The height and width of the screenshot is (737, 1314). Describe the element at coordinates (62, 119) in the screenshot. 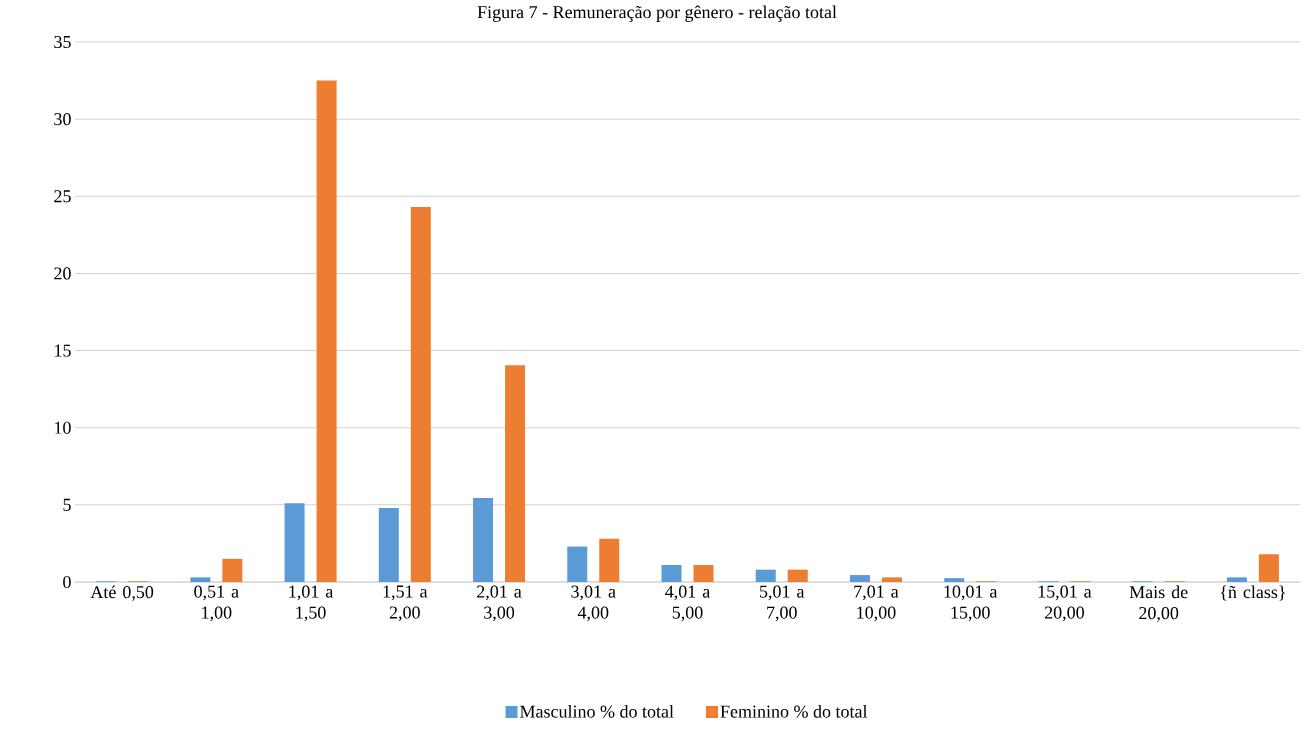

I see `y-tick-label: 30` at that location.